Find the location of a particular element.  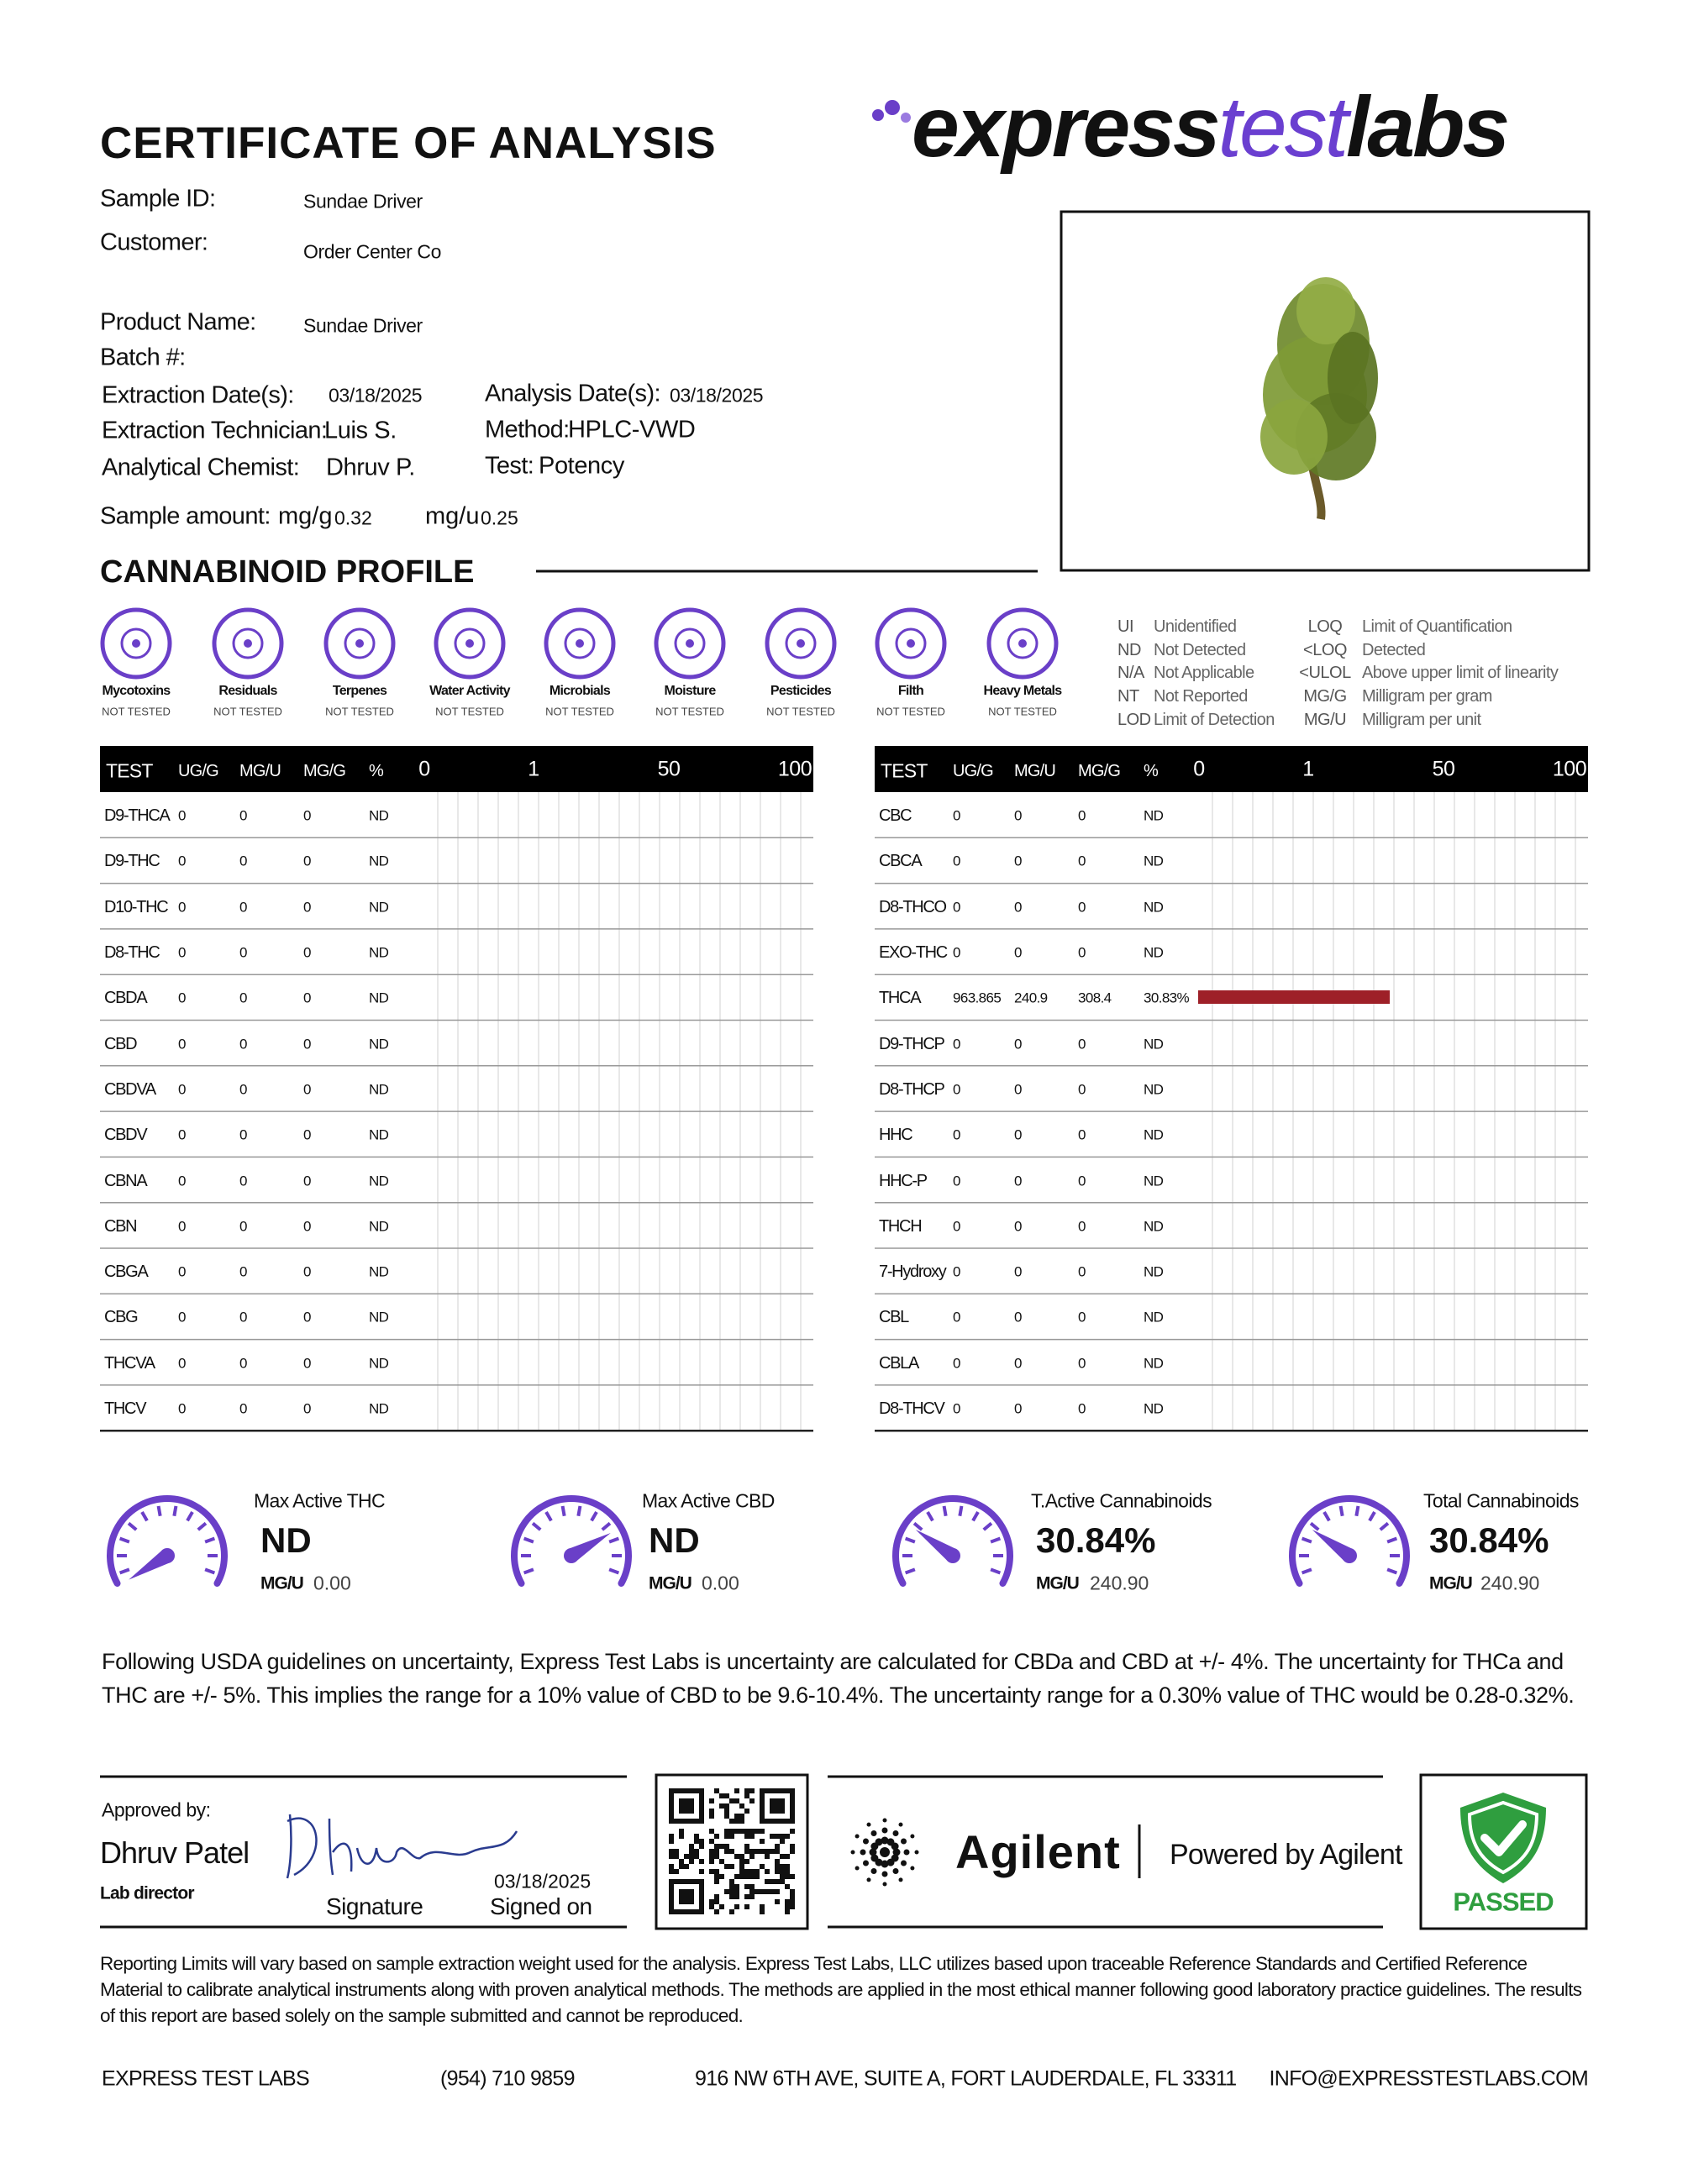

test-name: Mycotoxins is located at coordinates (136, 691).